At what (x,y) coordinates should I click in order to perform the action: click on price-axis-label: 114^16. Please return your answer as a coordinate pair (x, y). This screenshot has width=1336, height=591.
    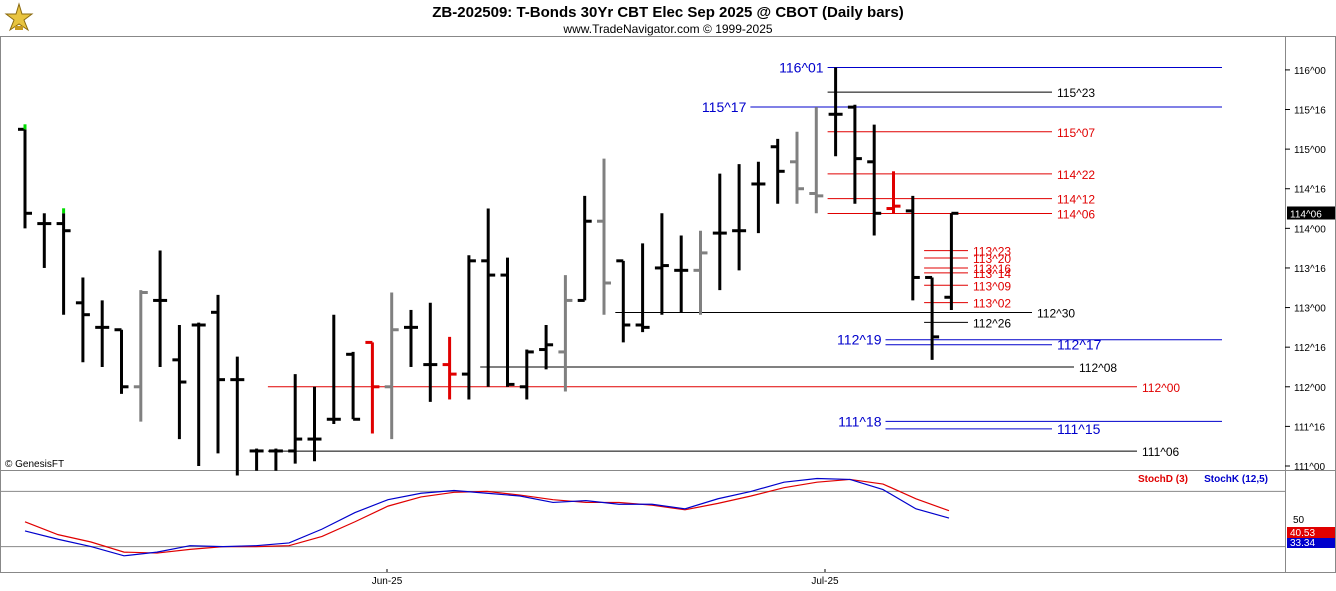
    Looking at the image, I should click on (1310, 190).